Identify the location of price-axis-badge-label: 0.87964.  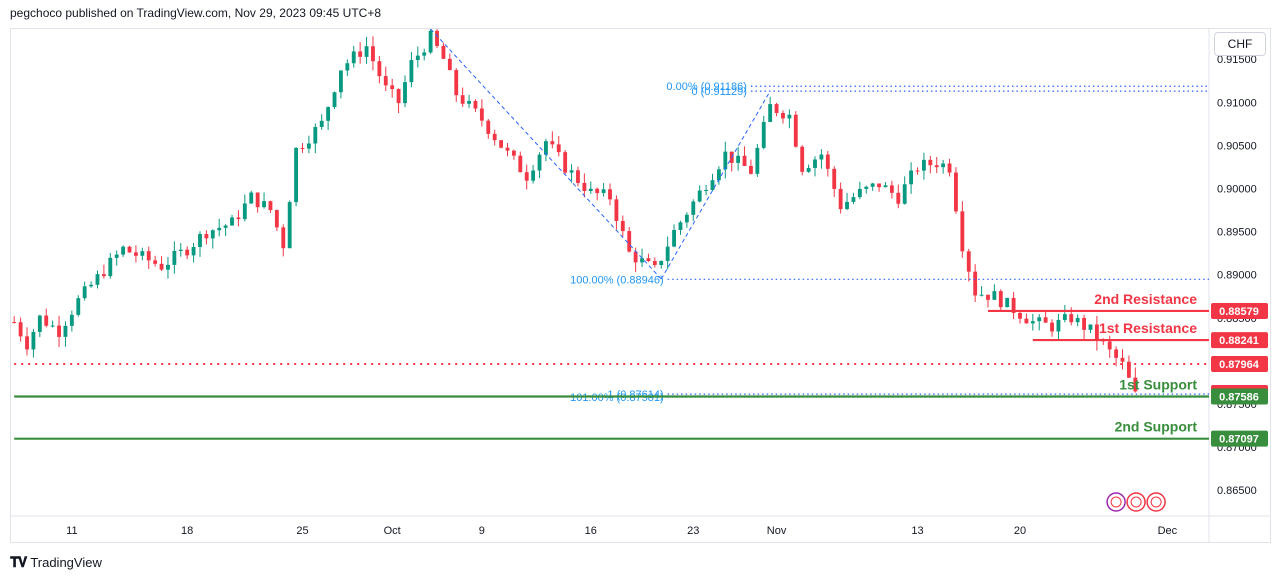
(1239, 365).